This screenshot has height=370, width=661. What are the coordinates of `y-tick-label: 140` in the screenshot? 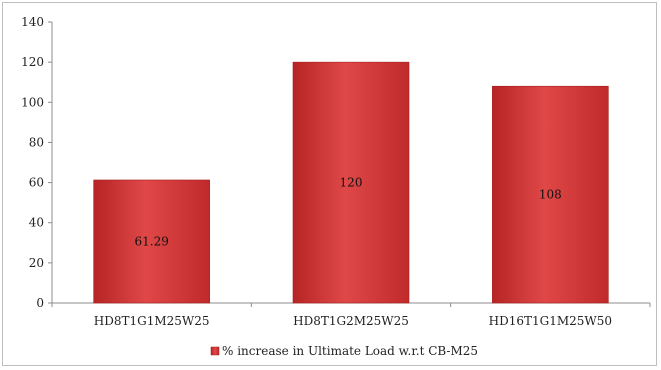 It's located at (32, 22).